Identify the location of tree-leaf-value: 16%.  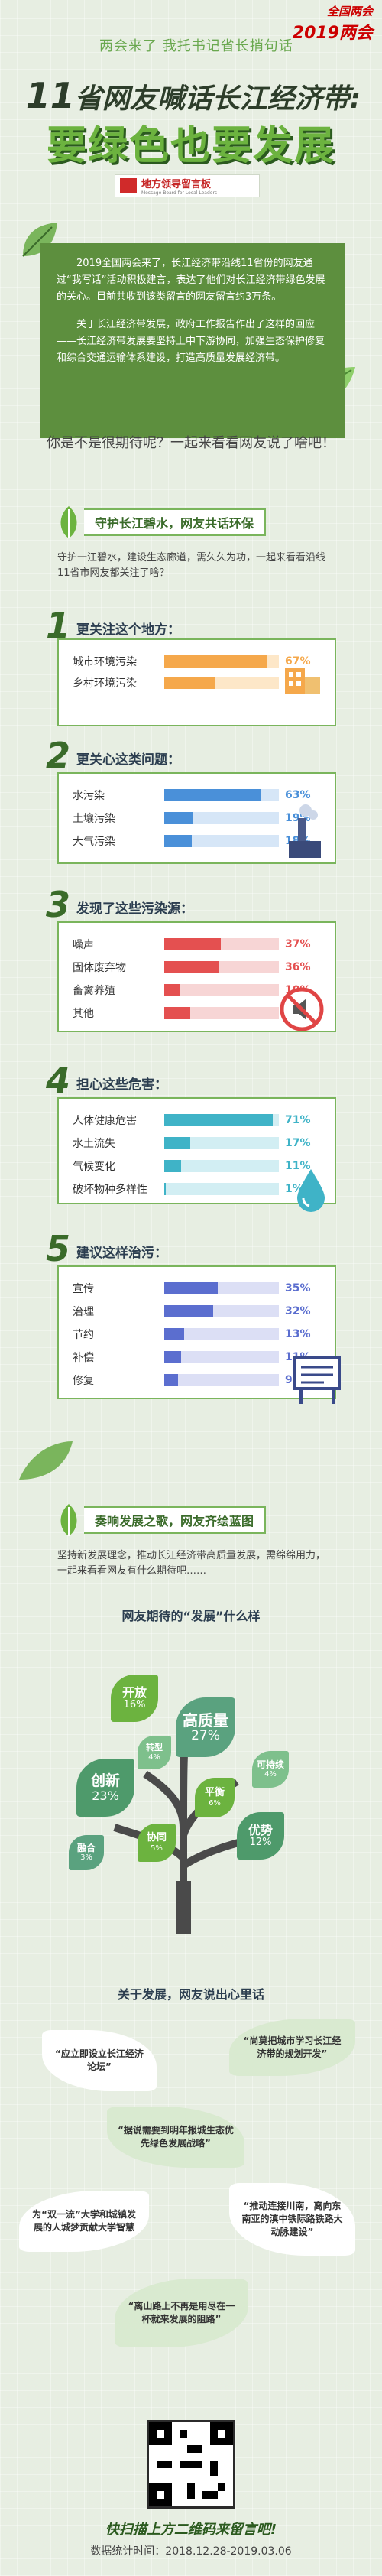
(134, 1704).